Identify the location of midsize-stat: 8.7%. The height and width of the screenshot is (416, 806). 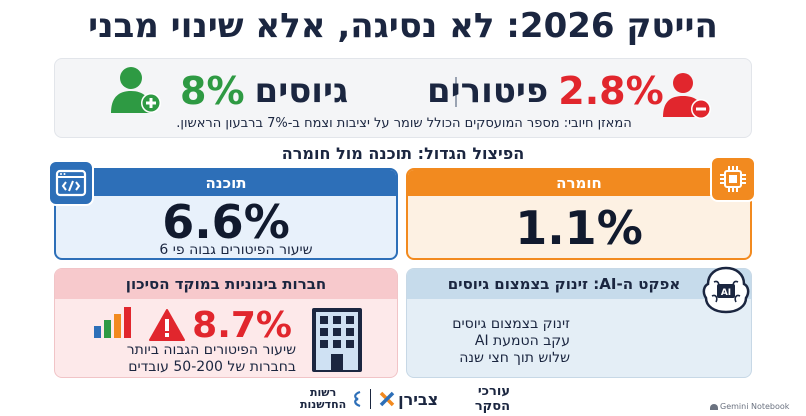
(192, 325).